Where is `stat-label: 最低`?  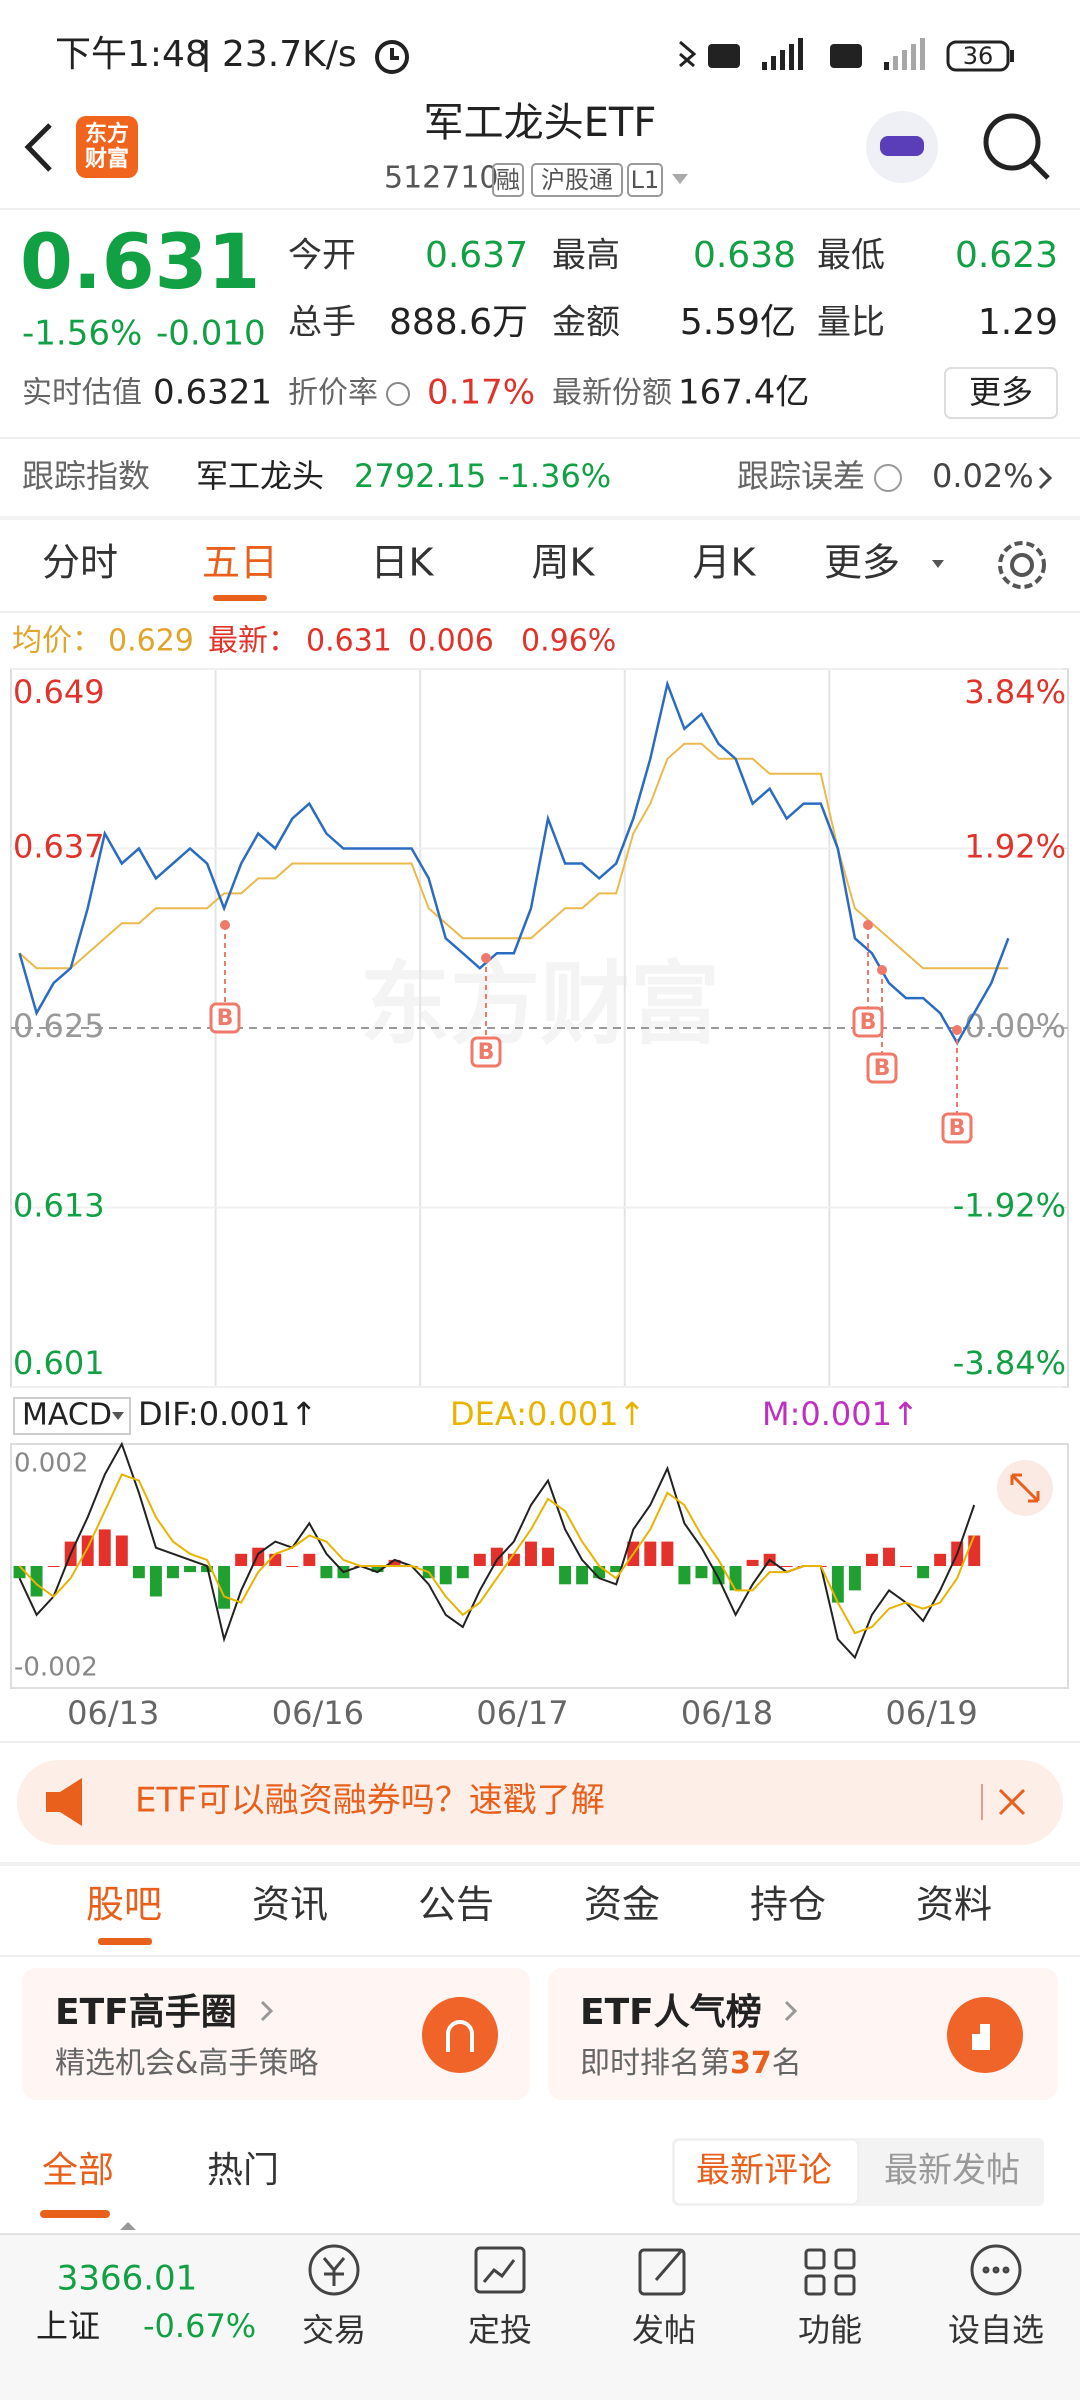 stat-label: 最低 is located at coordinates (851, 256).